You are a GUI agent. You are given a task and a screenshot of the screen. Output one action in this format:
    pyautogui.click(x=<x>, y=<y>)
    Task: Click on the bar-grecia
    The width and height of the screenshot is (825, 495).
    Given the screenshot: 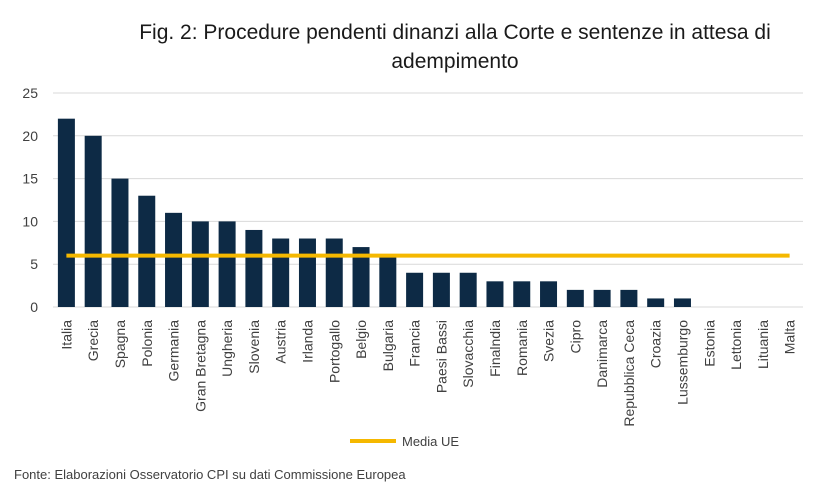 What is the action you would take?
    pyautogui.click(x=93, y=221)
    